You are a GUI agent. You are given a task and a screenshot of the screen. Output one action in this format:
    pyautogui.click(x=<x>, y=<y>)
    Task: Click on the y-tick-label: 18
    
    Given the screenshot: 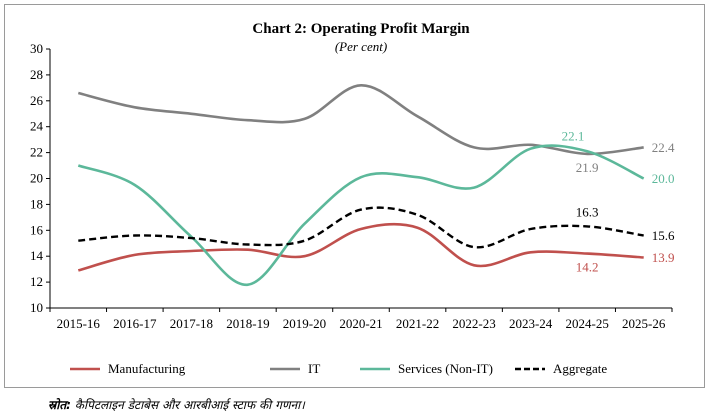 What is the action you would take?
    pyautogui.click(x=36, y=203)
    